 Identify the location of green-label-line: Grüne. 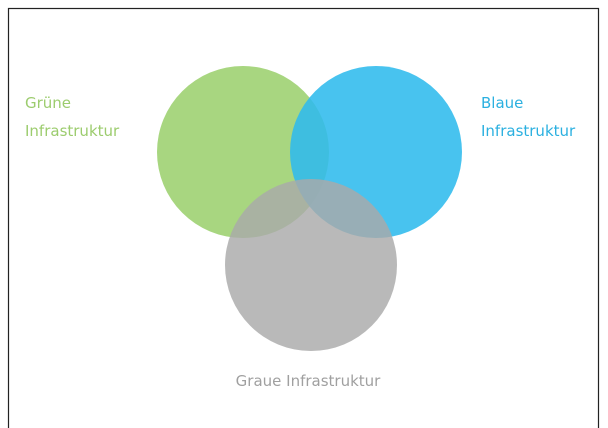
(48, 103).